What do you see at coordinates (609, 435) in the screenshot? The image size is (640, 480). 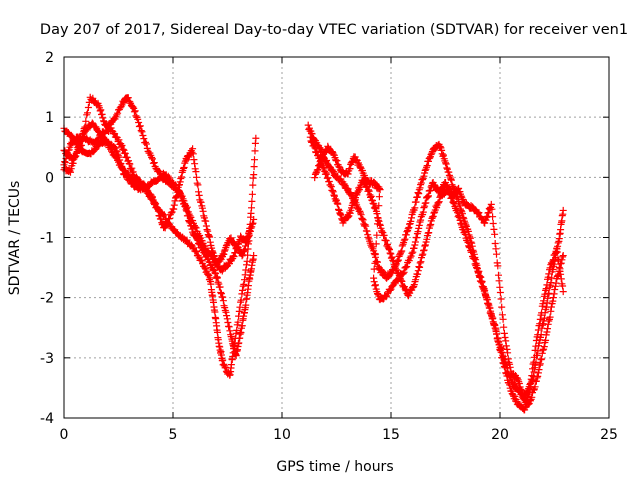 I see `x-tick-label: 25` at bounding box center [609, 435].